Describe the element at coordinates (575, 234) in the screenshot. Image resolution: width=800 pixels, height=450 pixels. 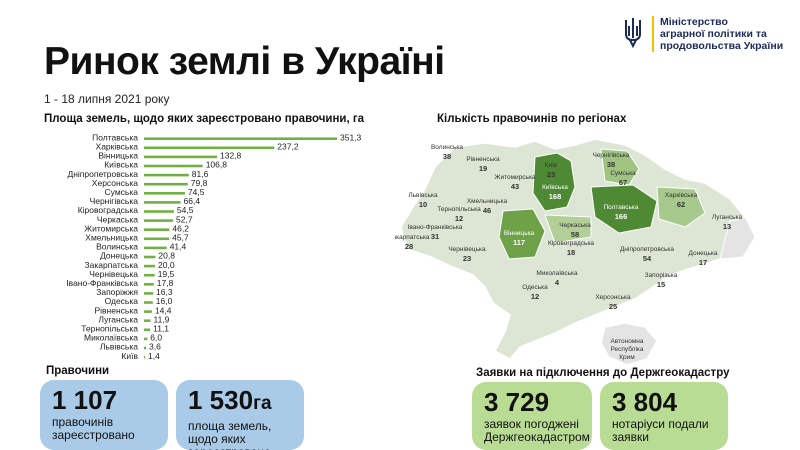
I see `region-value-label: 58` at that location.